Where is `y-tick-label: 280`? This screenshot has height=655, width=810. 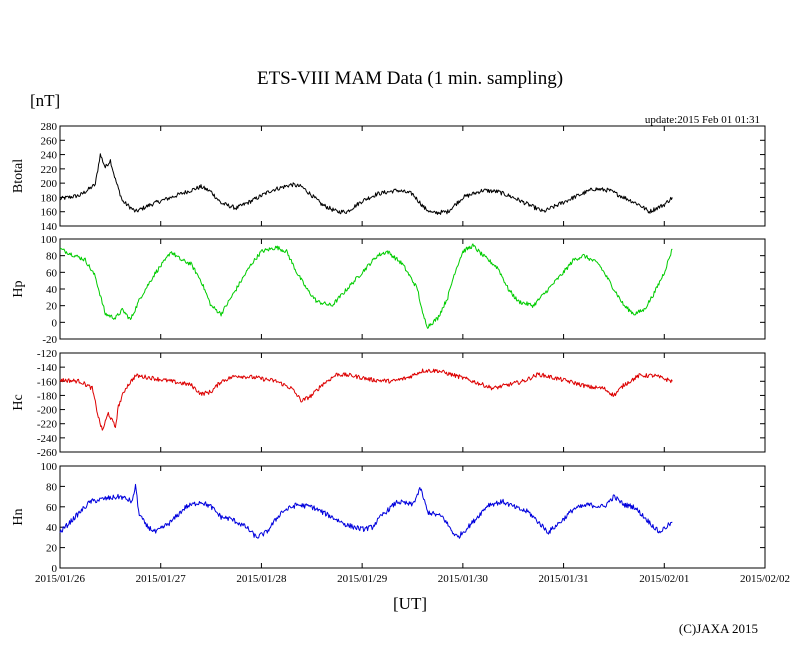 y-tick-label: 280 is located at coordinates (49, 127).